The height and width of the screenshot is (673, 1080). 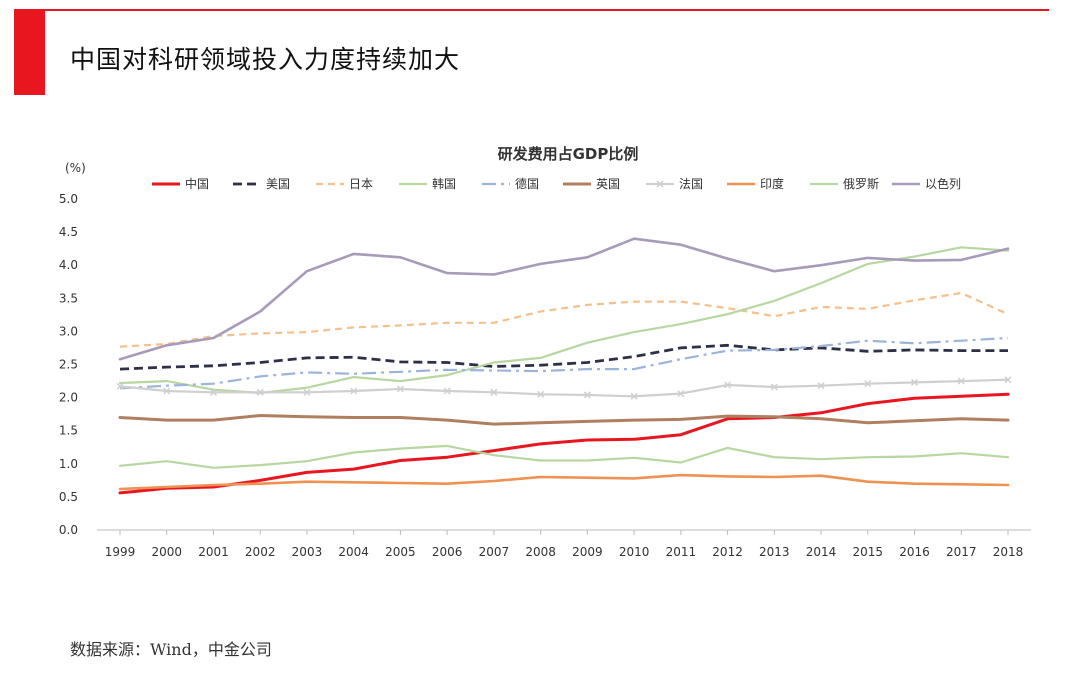 What do you see at coordinates (660, 184) in the screenshot?
I see `legend-marker` at bounding box center [660, 184].